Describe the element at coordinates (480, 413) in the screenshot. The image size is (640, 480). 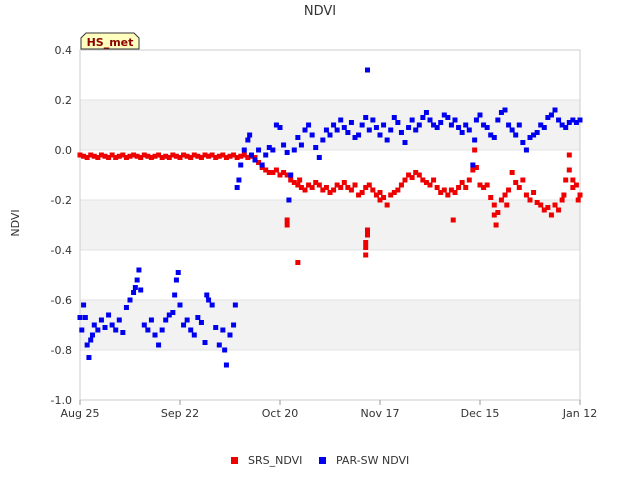
I see `x-tick-label: Dec 15` at that location.